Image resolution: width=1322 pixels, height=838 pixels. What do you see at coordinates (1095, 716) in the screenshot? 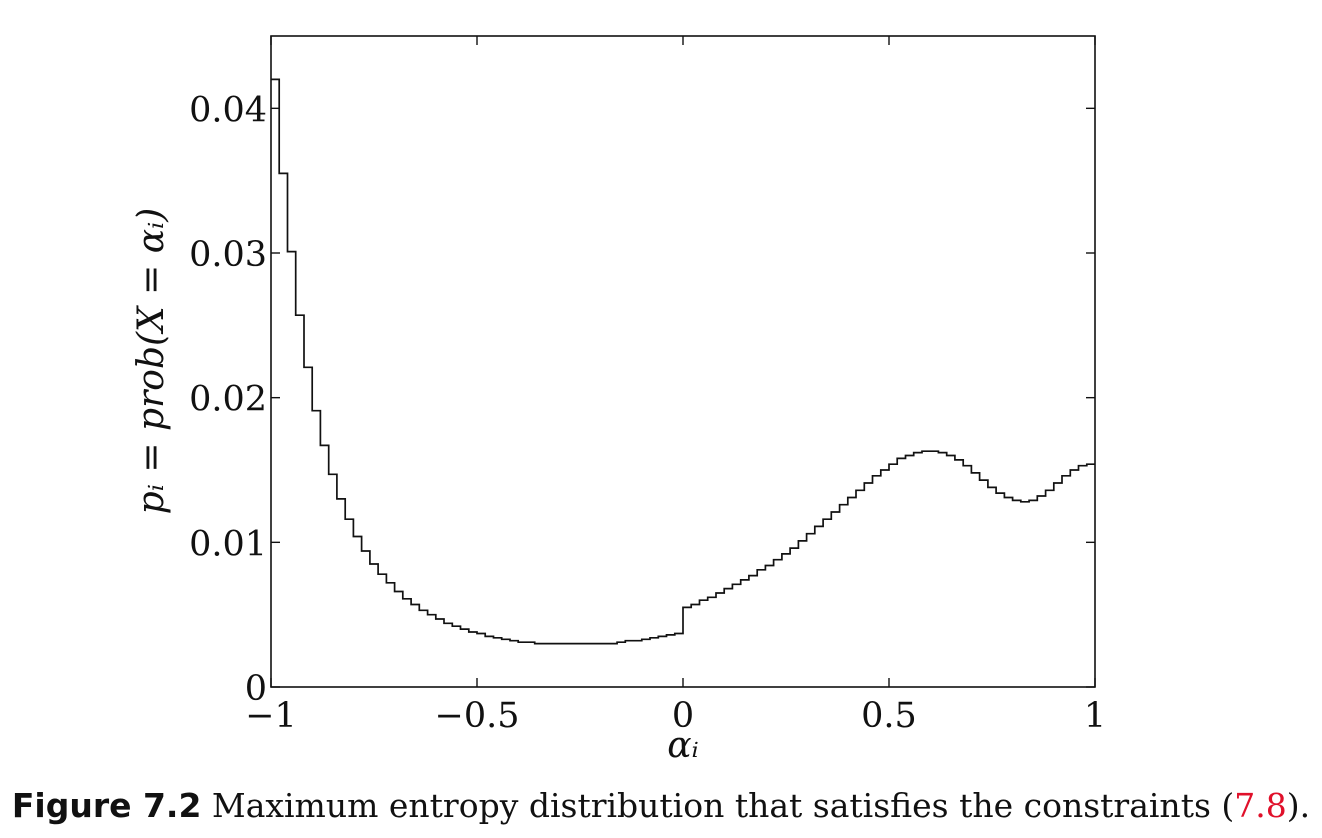
I see `x-tick-label: 1` at bounding box center [1095, 716].